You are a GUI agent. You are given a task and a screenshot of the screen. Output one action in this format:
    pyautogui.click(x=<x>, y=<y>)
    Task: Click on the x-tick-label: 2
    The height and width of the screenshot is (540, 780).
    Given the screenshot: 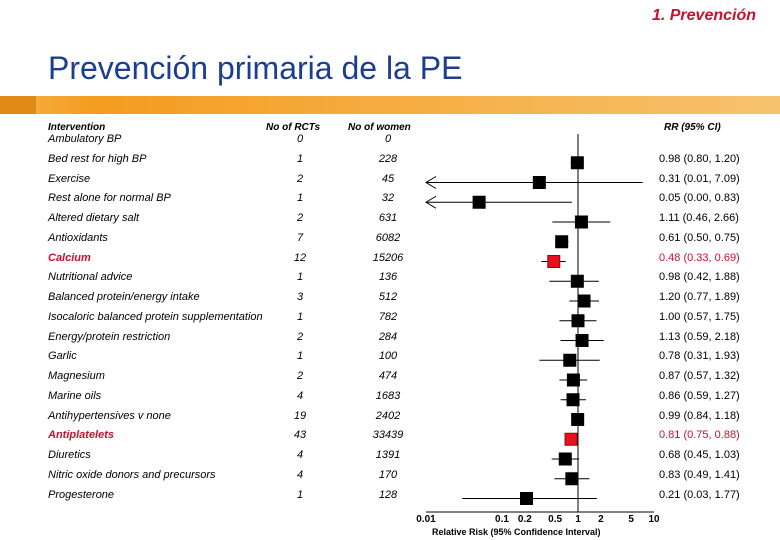 What is the action you would take?
    pyautogui.click(x=601, y=519)
    